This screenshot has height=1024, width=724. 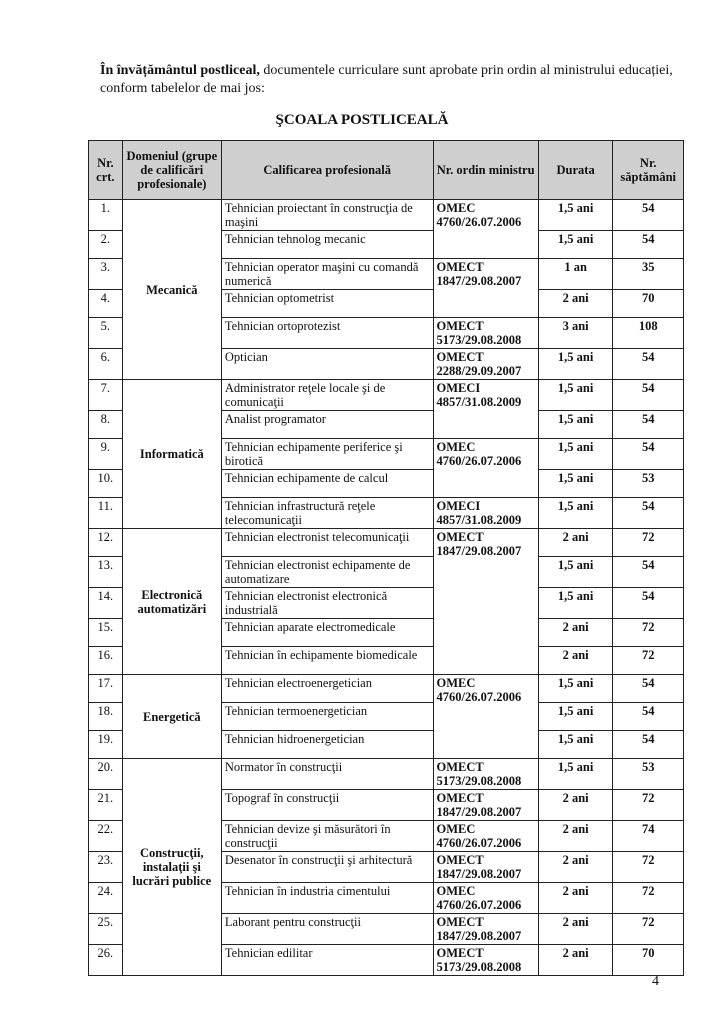 I want to click on qualification-cell: Tehnician tehnolog mecanic, so click(x=327, y=244).